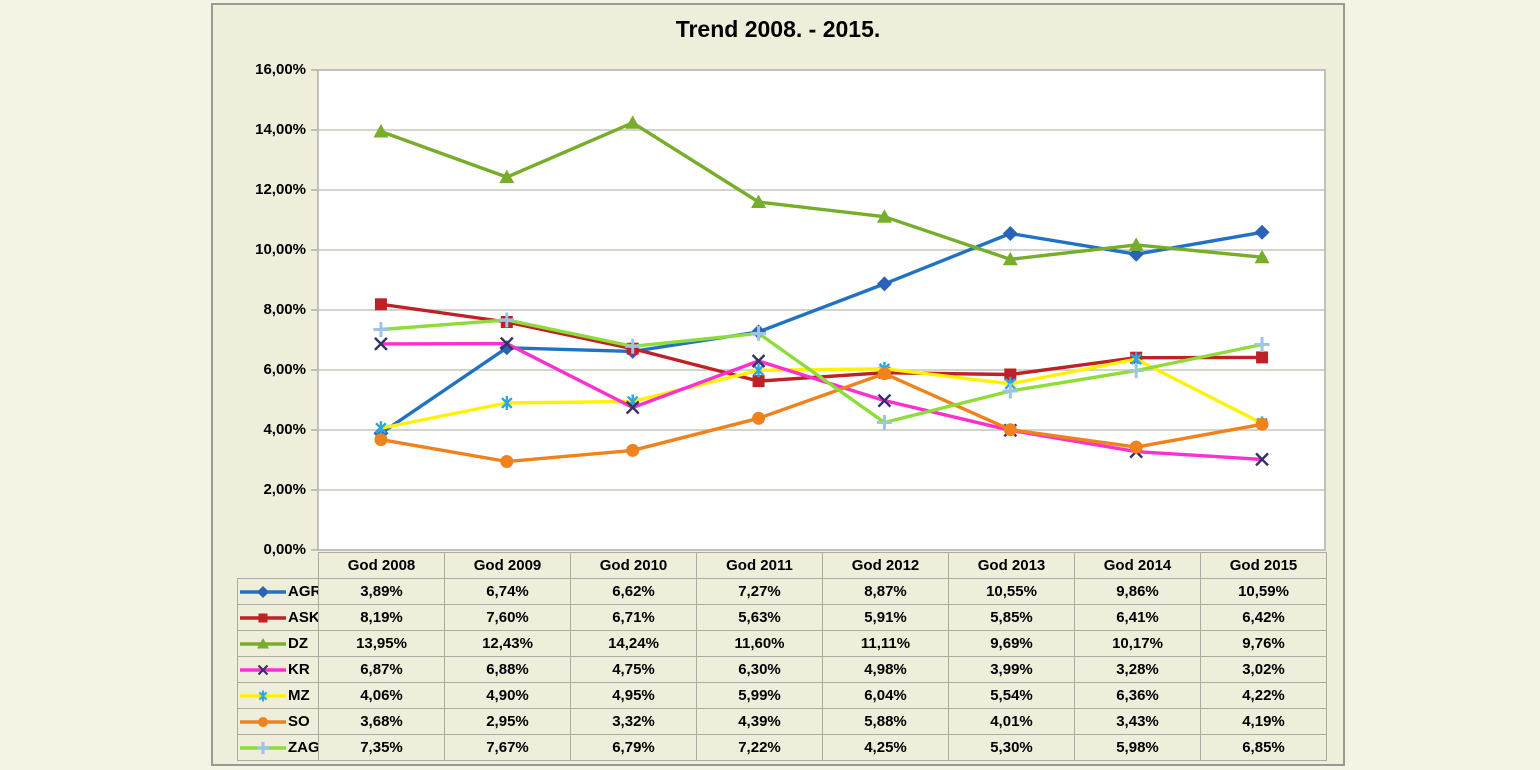 This screenshot has width=1540, height=770. Describe the element at coordinates (759, 617) in the screenshot. I see `table-value-cell: 5,63%` at that location.